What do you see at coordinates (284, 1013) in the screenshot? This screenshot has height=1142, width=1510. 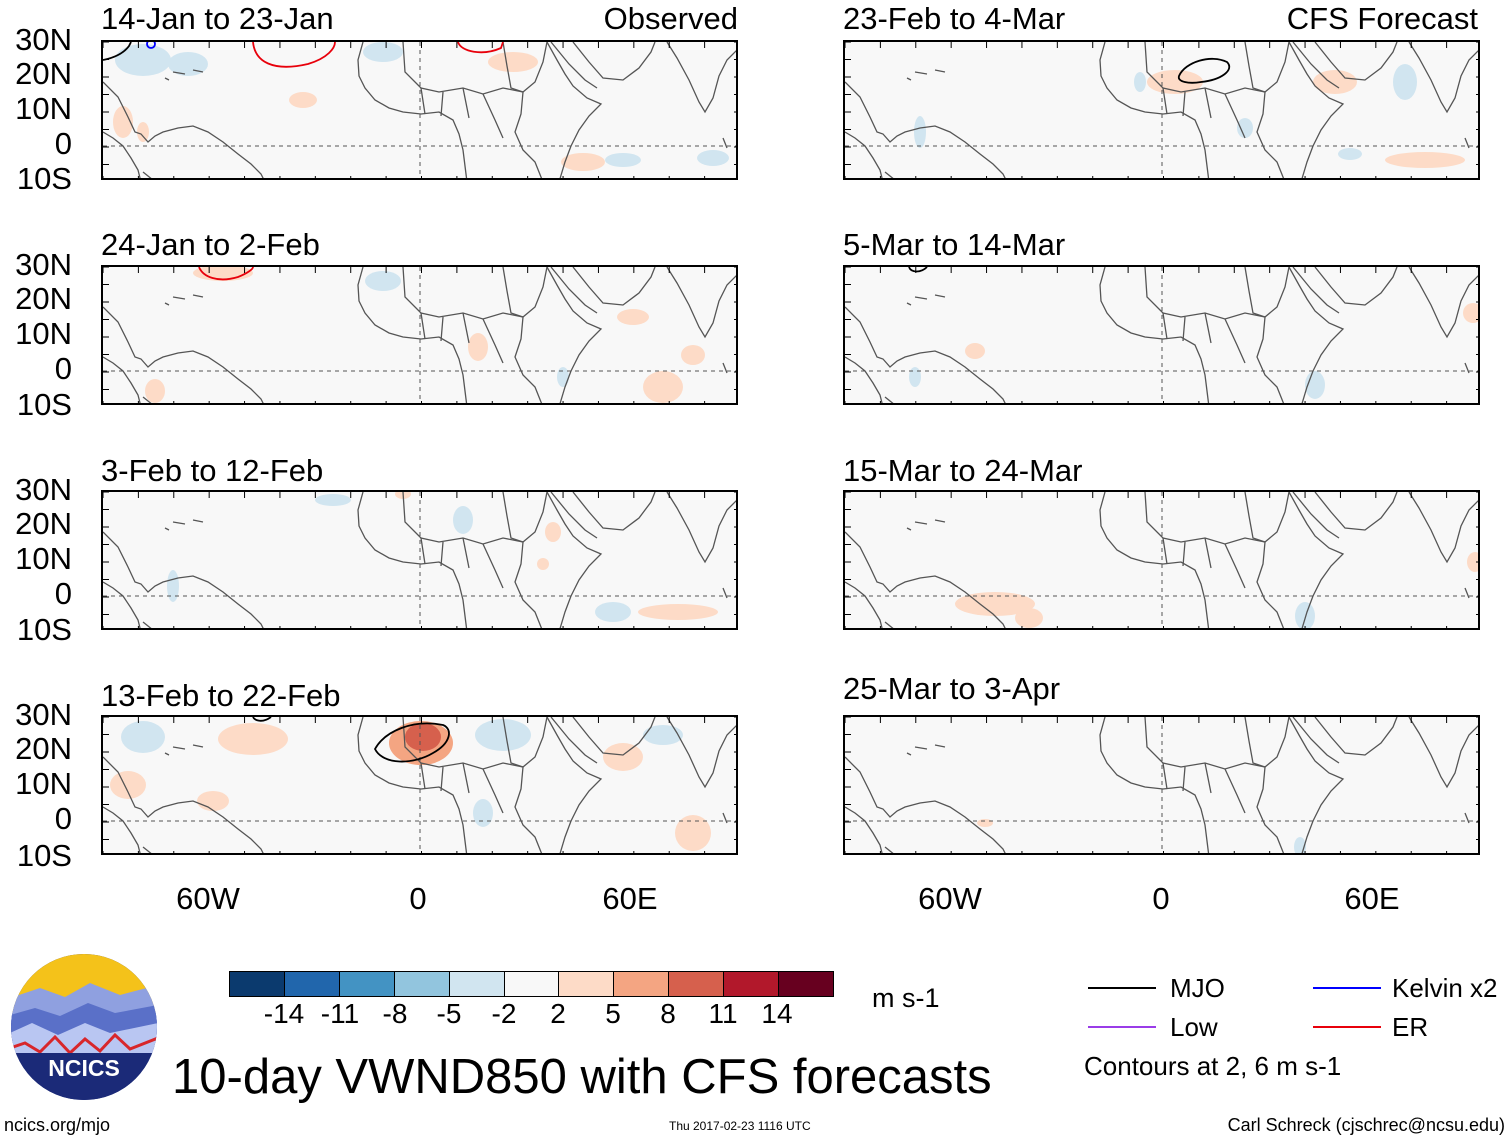 I see `colorbar-tick: -14` at bounding box center [284, 1013].